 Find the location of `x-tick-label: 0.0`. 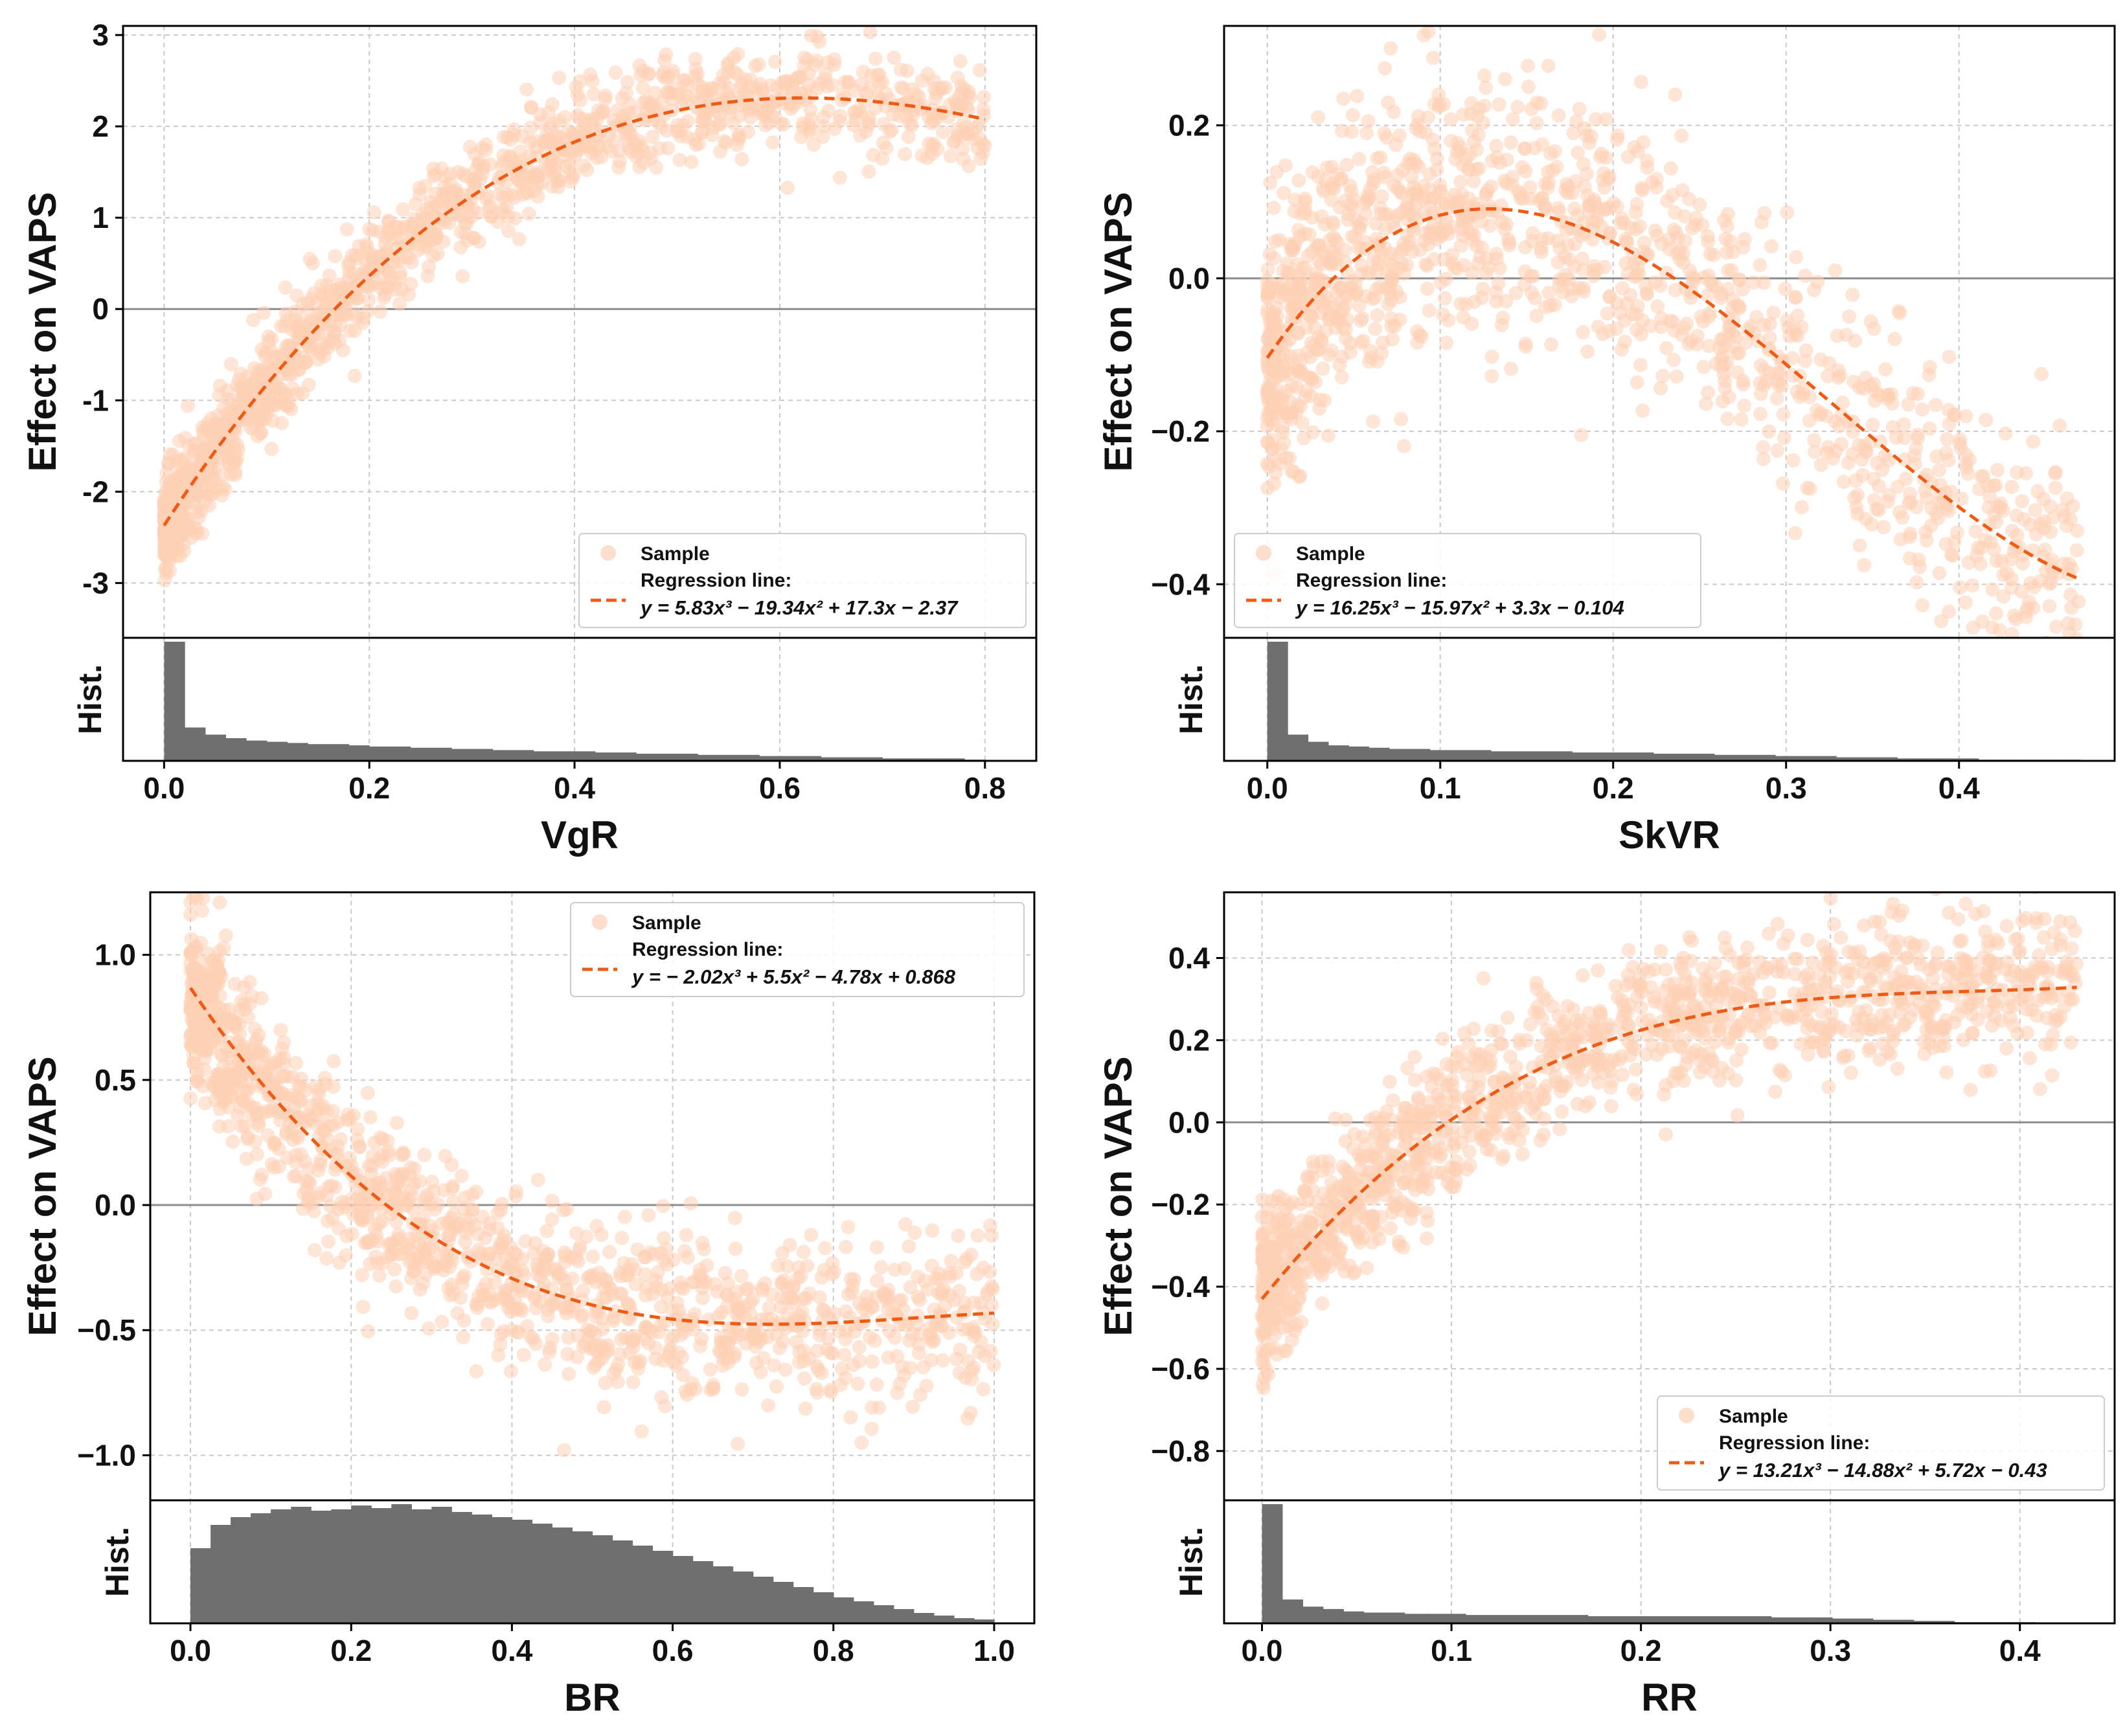

x-tick-label: 0.0 is located at coordinates (1267, 788).